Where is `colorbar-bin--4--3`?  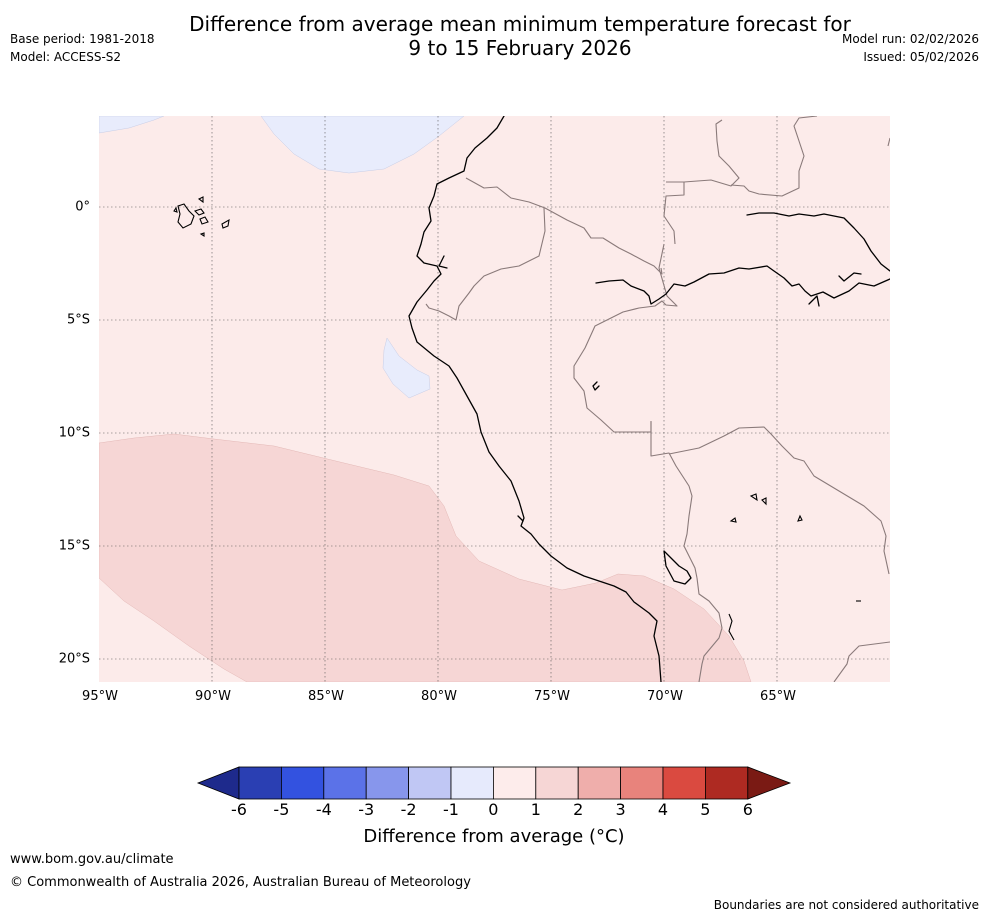
colorbar-bin--4--3 is located at coordinates (345, 783).